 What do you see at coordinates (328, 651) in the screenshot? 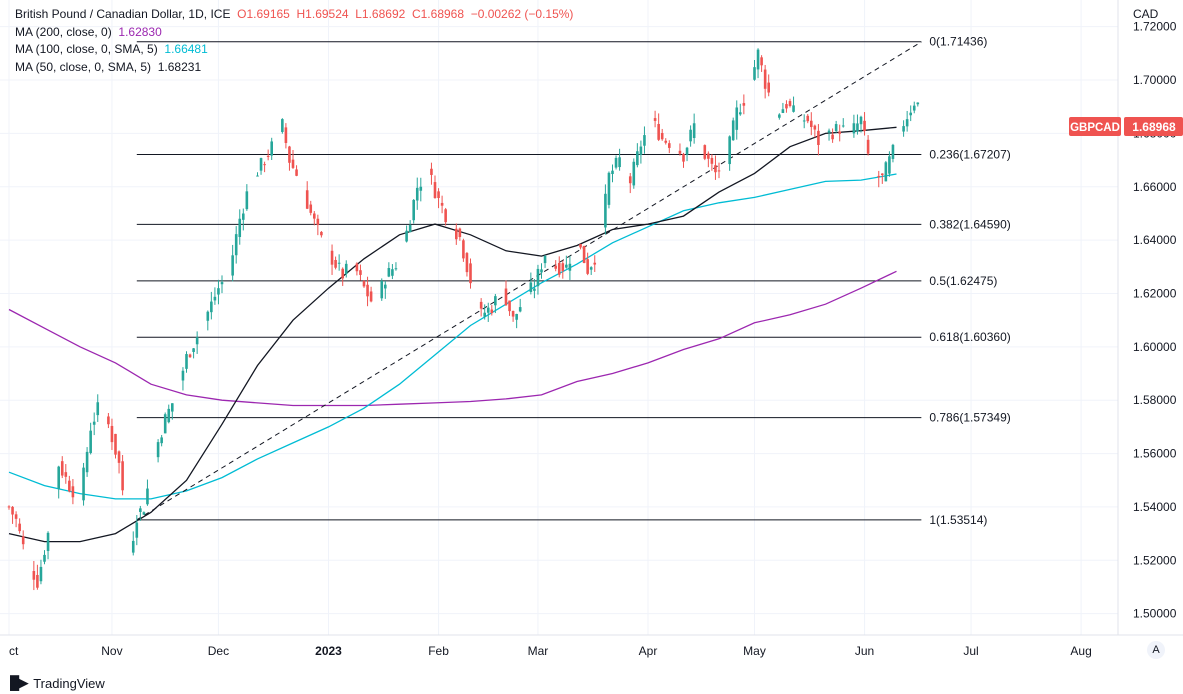
I see `x-tick-label: 2023` at bounding box center [328, 651].